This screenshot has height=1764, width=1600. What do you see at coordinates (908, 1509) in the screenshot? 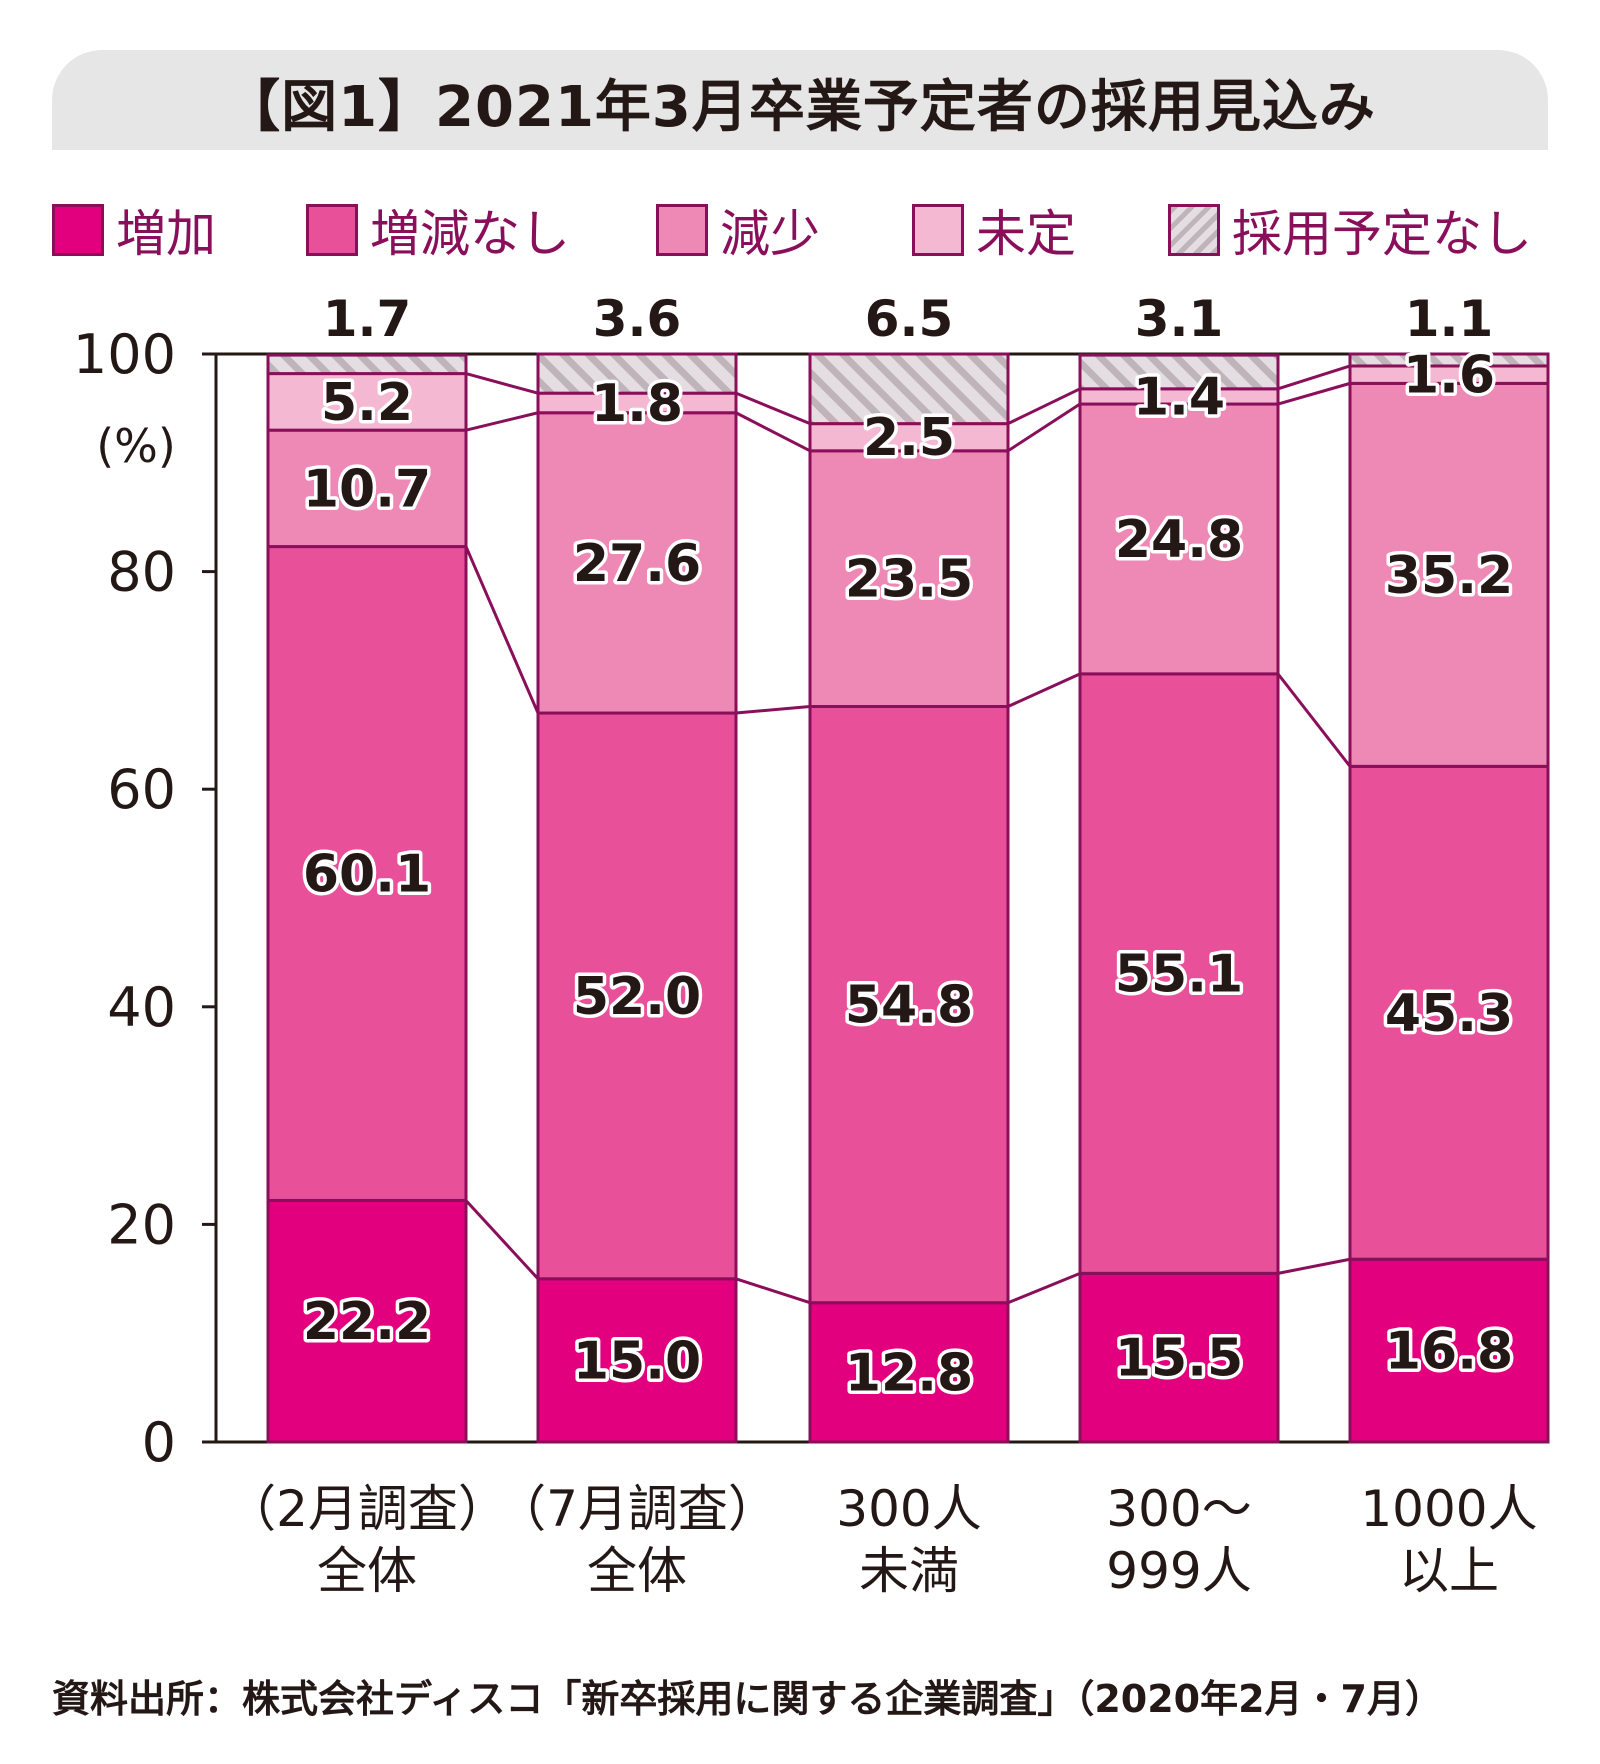
I see `category-label: 300人` at bounding box center [908, 1509].